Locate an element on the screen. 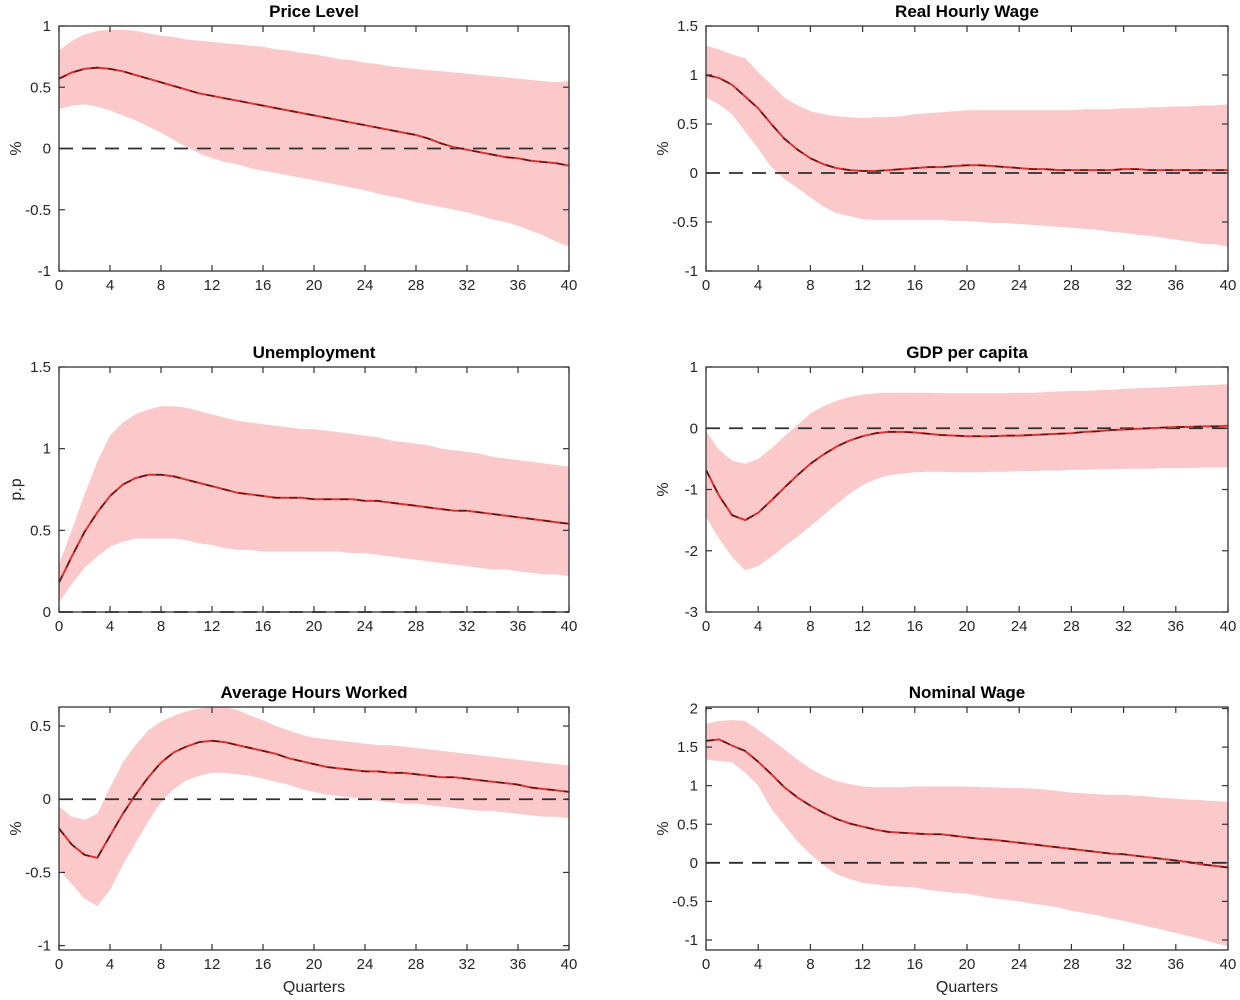  y-tick-label: 2 is located at coordinates (694, 709).